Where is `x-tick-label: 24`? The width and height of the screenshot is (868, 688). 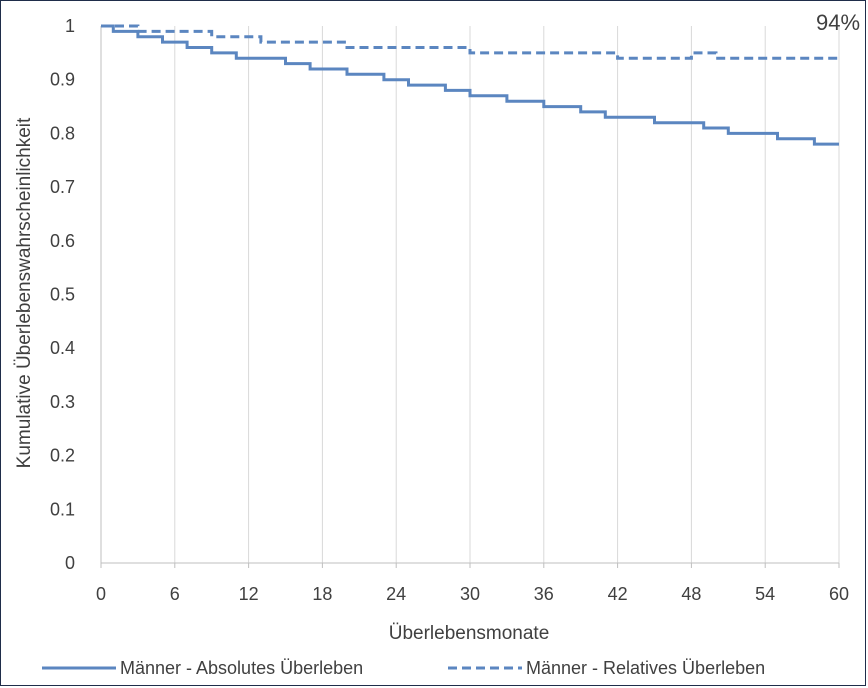 x-tick-label: 24 is located at coordinates (396, 594).